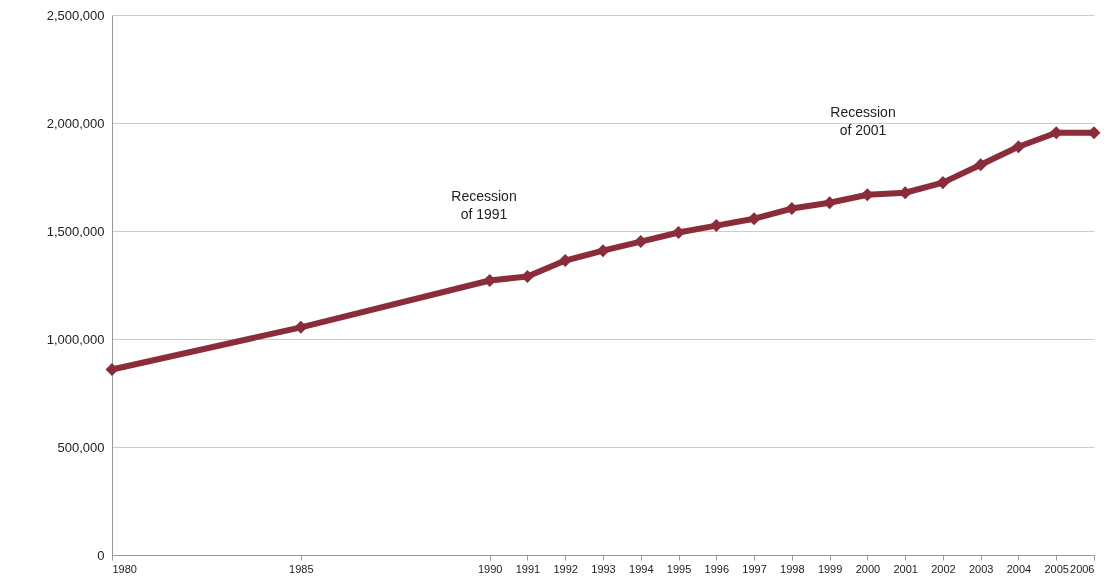  What do you see at coordinates (943, 568) in the screenshot?
I see `x-tick-label: 2002` at bounding box center [943, 568].